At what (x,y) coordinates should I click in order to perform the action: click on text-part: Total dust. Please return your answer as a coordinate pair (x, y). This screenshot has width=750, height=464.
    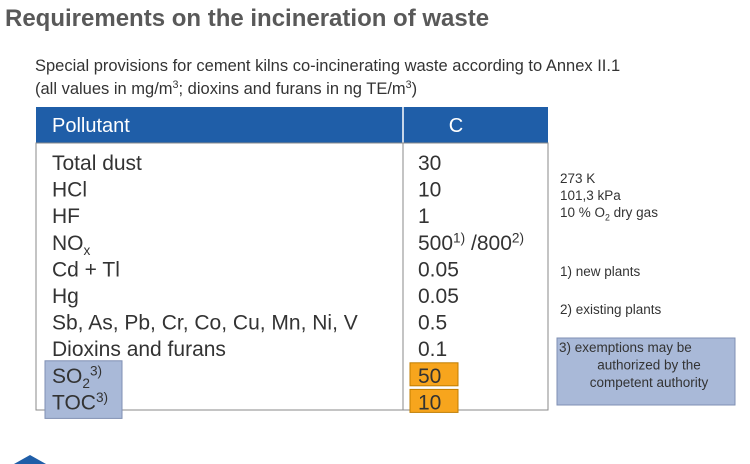
    Looking at the image, I should click on (97, 163).